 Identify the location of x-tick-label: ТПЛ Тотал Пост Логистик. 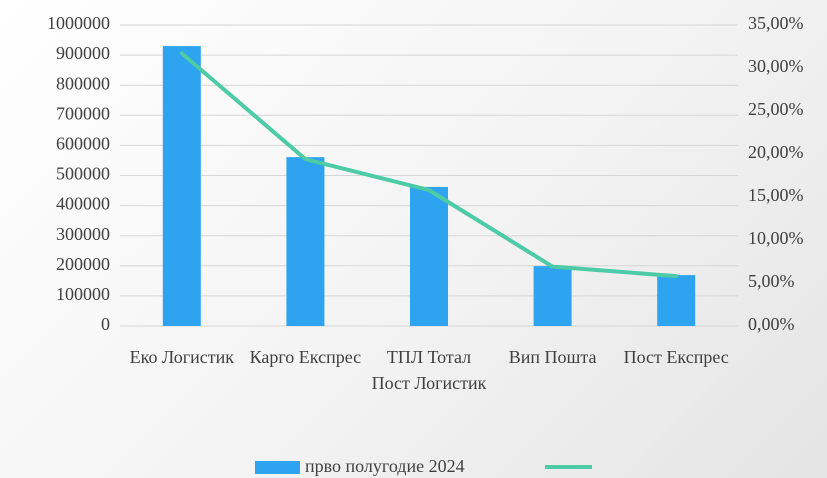
(429, 370).